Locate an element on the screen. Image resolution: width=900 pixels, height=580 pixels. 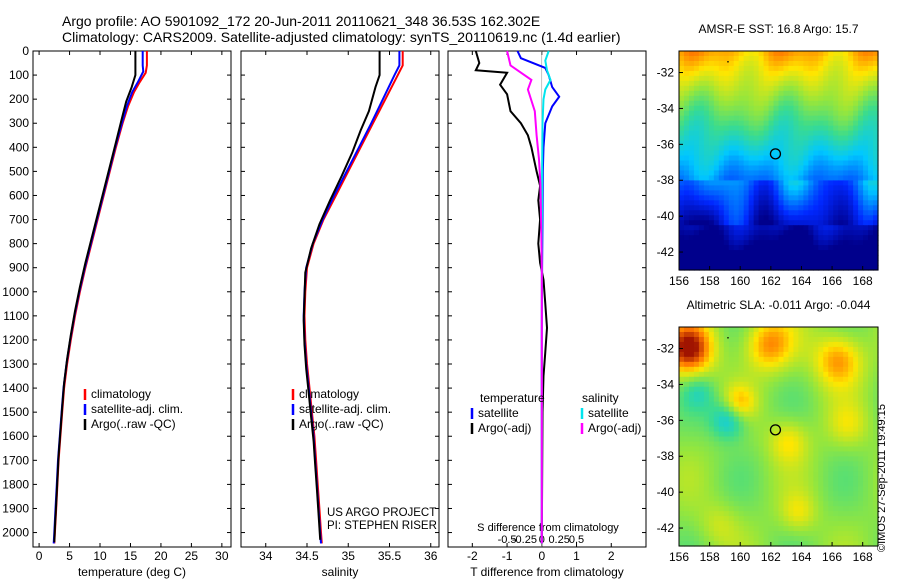
depth-tick-label: 200 is located at coordinates (19, 99).